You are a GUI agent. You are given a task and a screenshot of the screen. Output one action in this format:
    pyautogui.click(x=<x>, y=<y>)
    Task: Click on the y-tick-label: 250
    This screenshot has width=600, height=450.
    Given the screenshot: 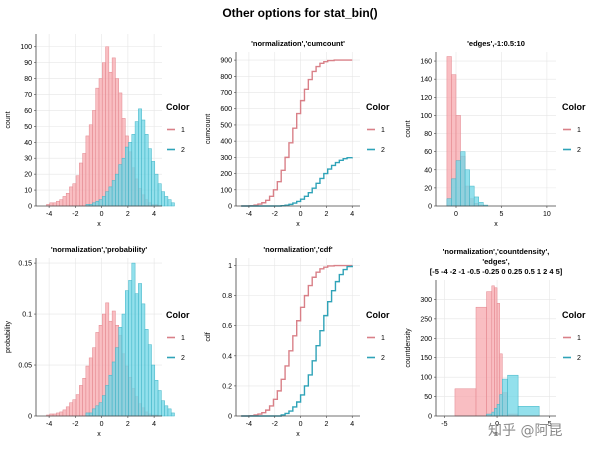 What is the action you would take?
    pyautogui.click(x=426, y=319)
    